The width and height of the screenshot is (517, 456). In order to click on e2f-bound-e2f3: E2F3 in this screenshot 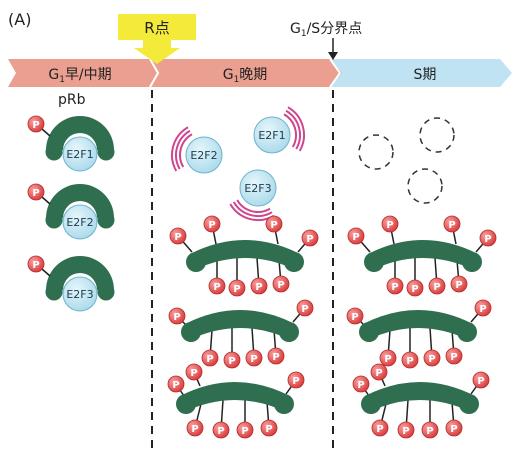, I will do `click(80, 294)`.